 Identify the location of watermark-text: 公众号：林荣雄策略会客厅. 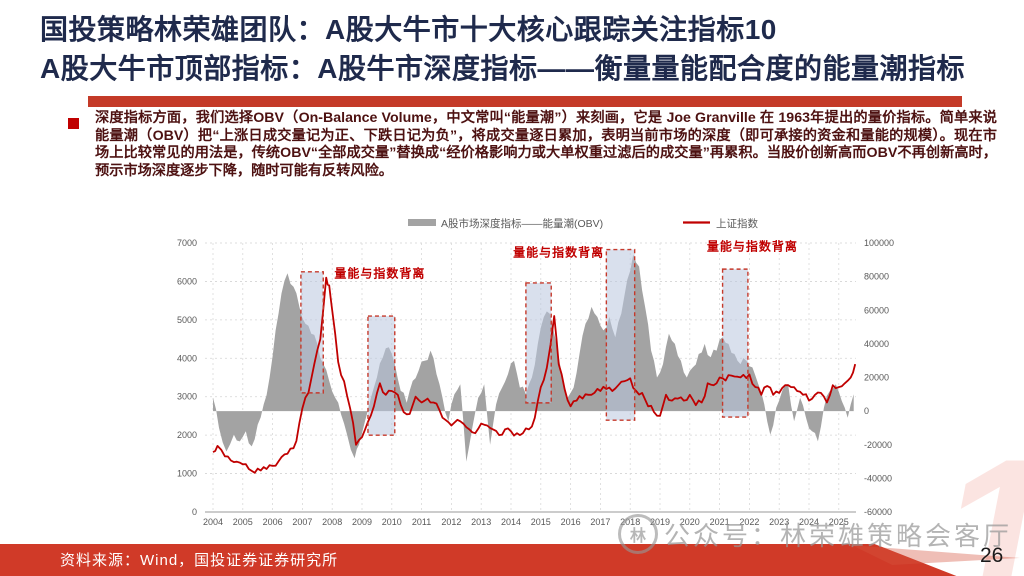
(838, 535).